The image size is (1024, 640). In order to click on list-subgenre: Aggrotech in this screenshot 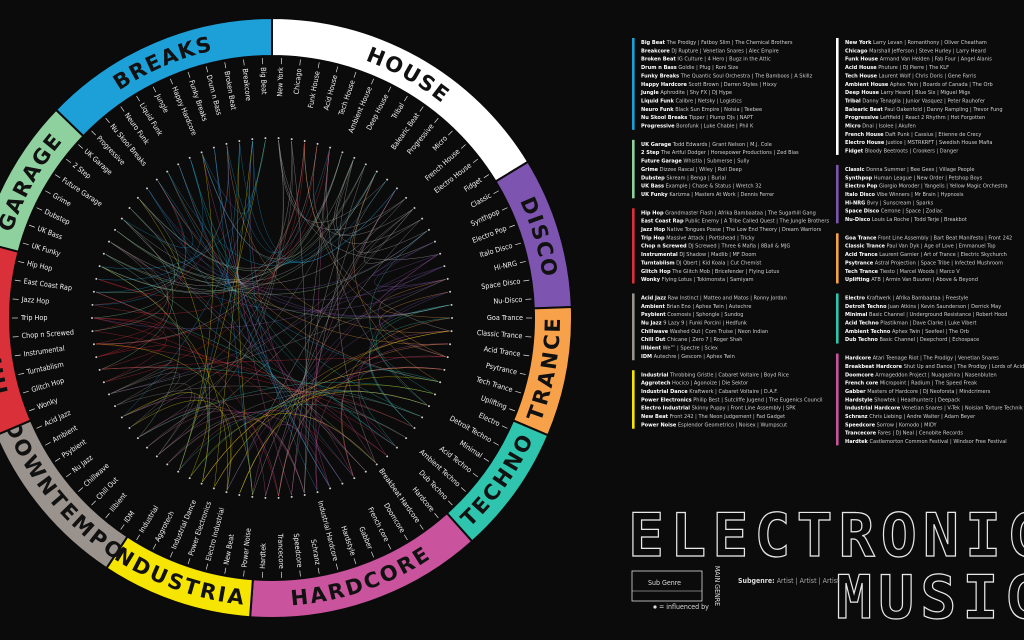, I will do `click(656, 383)`.